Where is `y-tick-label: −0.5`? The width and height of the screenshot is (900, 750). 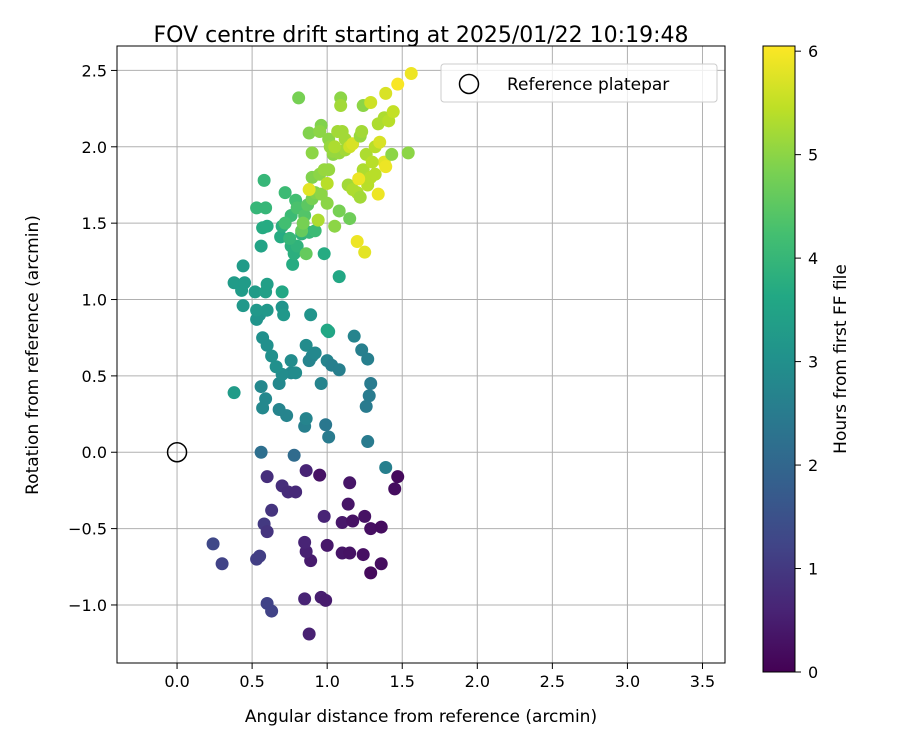
y-tick-label: −0.5 is located at coordinates (87, 529).